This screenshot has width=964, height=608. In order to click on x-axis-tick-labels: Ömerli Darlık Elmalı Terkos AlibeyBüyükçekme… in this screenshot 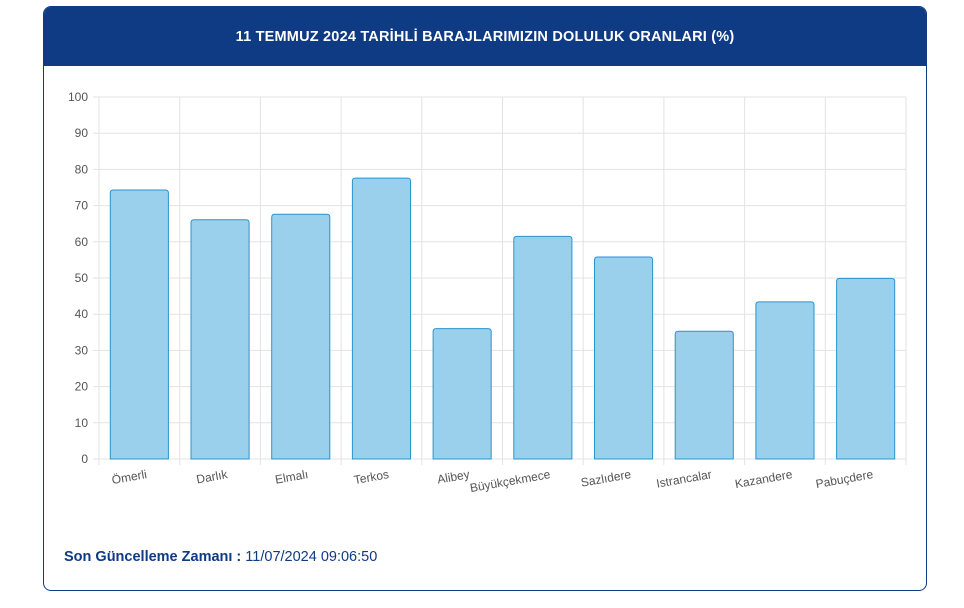, I will do `click(493, 481)`.